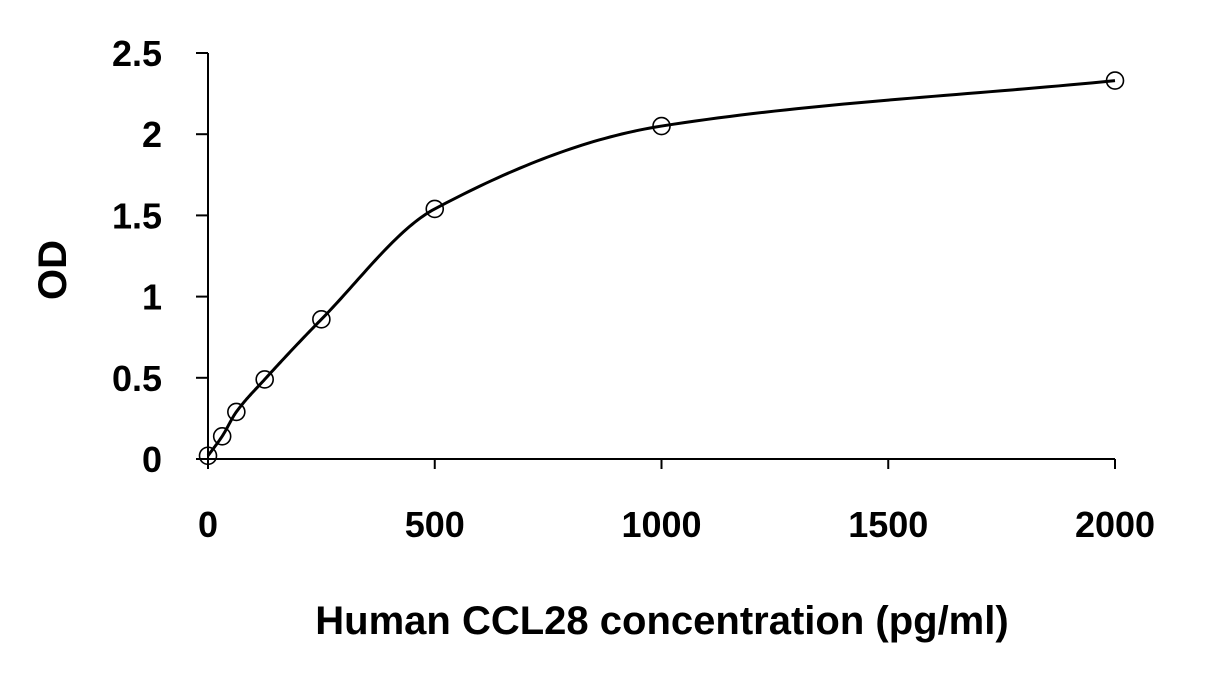 The width and height of the screenshot is (1210, 682). I want to click on y-tick-label: 1, so click(152, 297).